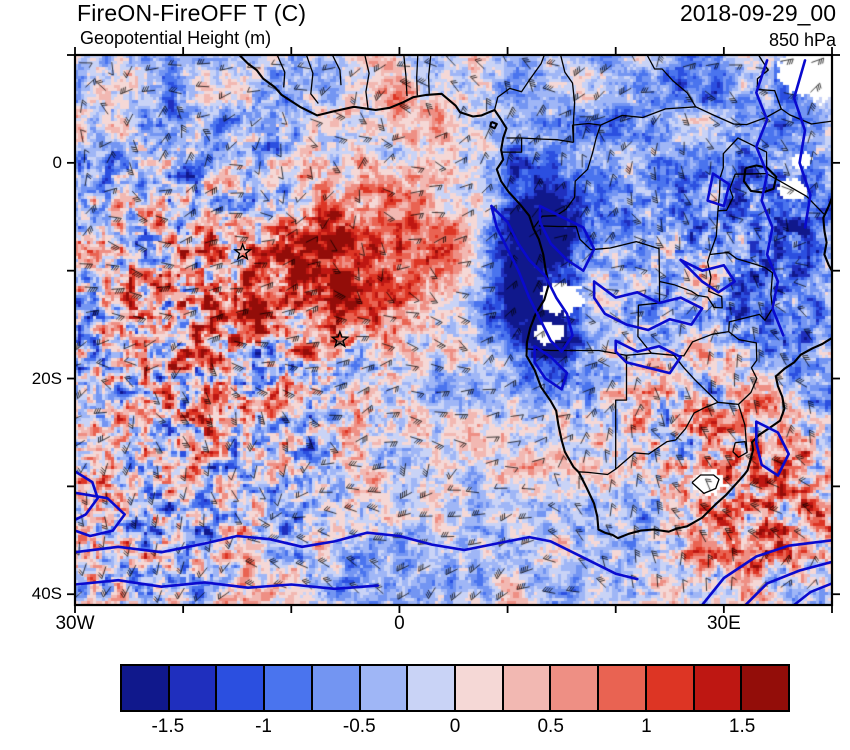 This screenshot has width=850, height=750. What do you see at coordinates (168, 726) in the screenshot?
I see `colorbar-label-0: -1.5` at bounding box center [168, 726].